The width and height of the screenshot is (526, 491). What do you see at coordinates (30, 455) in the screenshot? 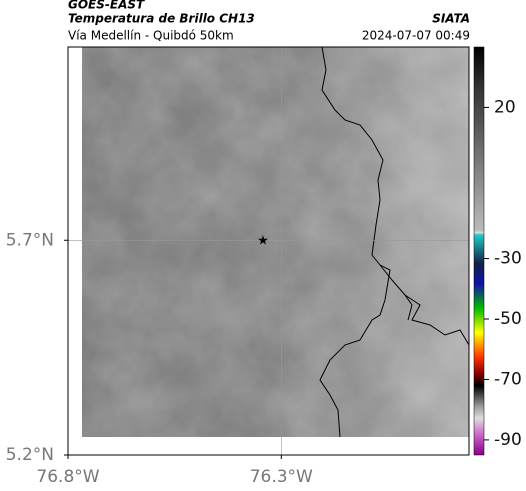
I see `y-tick-label: 5.2°N` at bounding box center [30, 455].